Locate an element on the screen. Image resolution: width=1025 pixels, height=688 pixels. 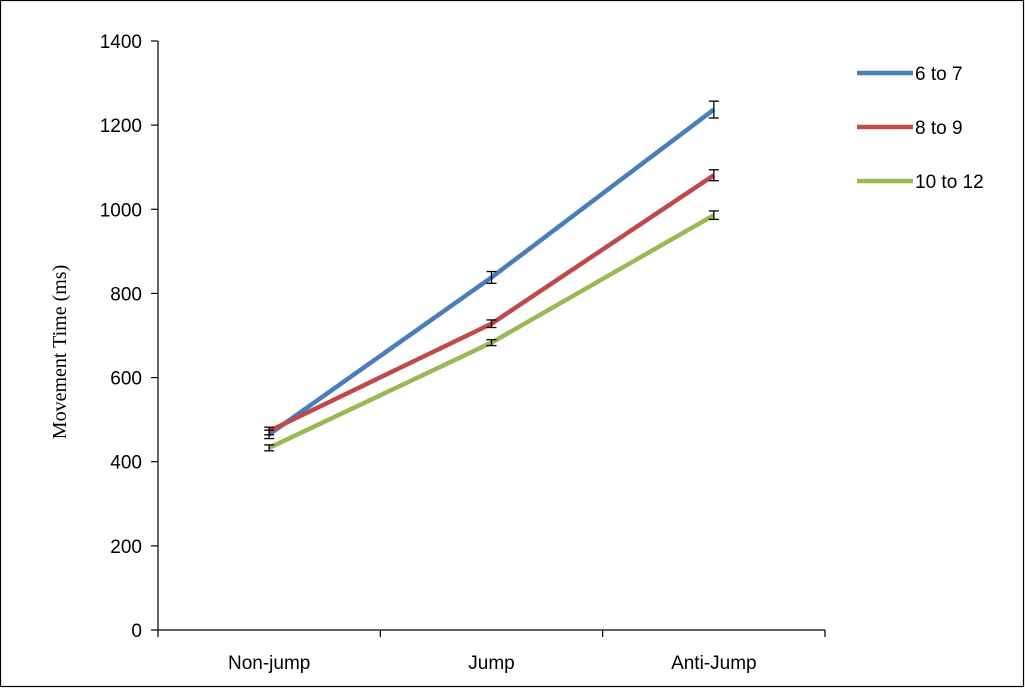
y-axis-title: Movement Time (ms) is located at coordinates (60, 352).